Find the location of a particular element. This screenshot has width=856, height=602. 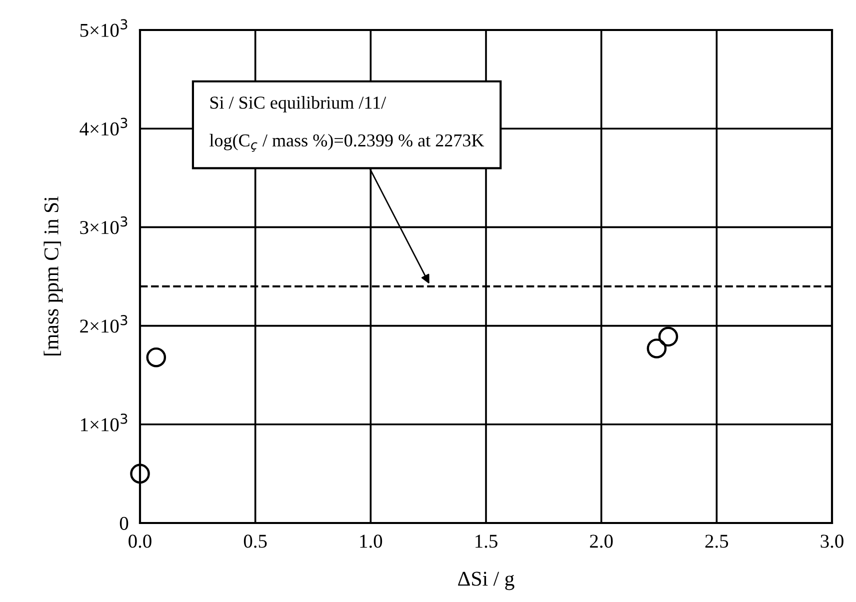

y-tick-label: 2×10$^{3}$ is located at coordinates (104, 323).